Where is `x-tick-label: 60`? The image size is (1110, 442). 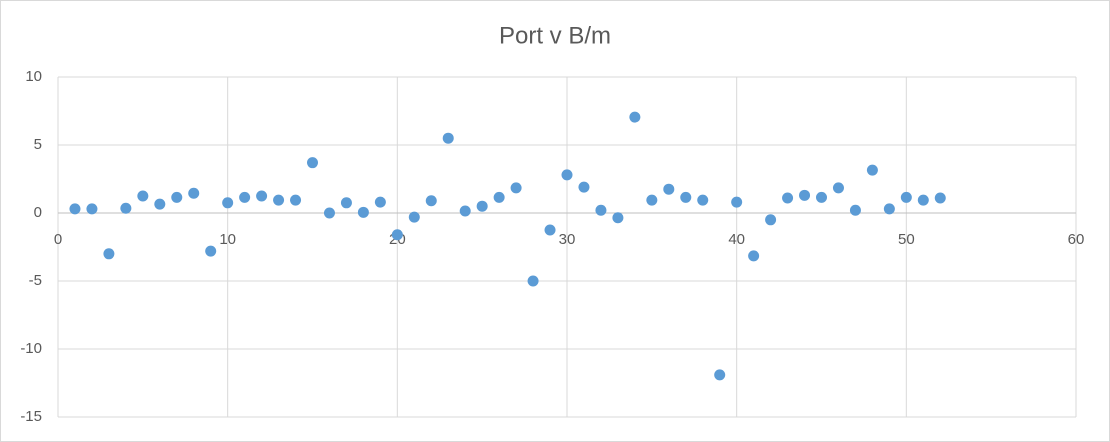
x-tick-label: 60 is located at coordinates (1076, 239).